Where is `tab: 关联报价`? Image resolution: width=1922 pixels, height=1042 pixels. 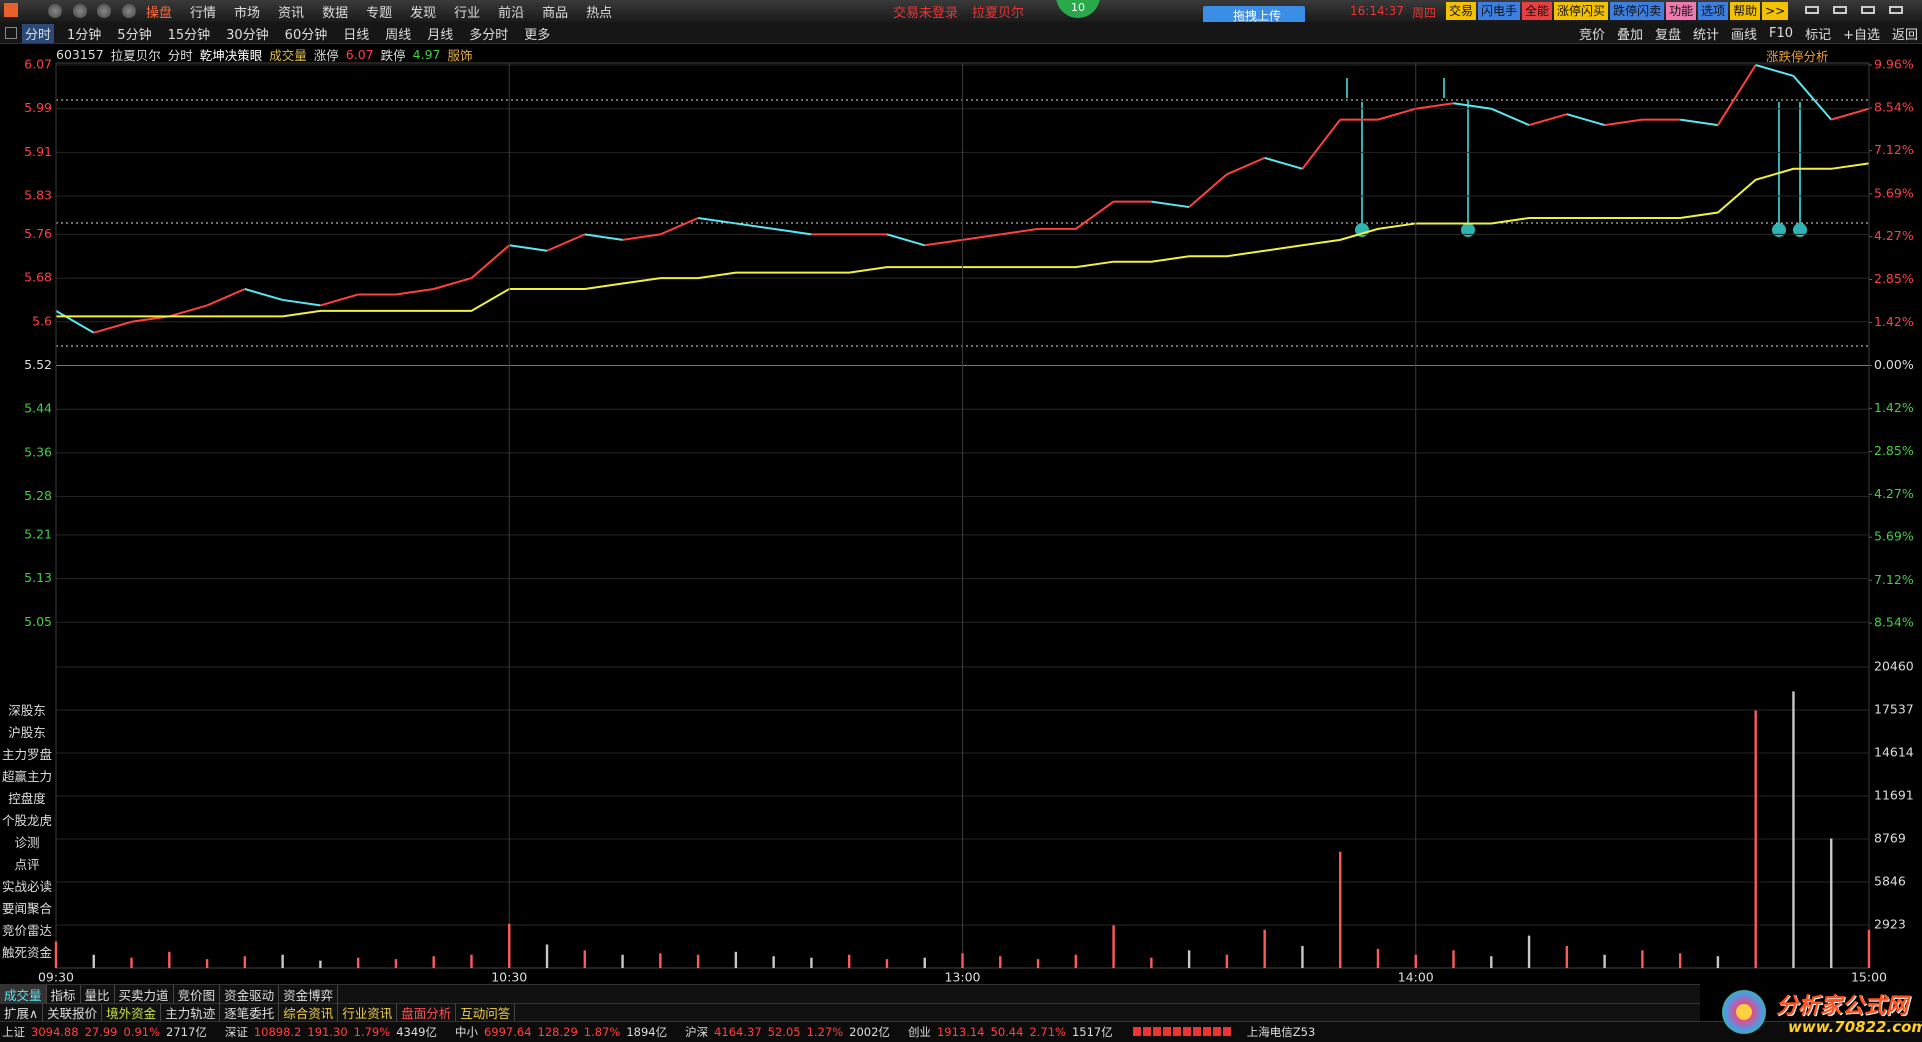 tab: 关联报价 is located at coordinates (73, 1012).